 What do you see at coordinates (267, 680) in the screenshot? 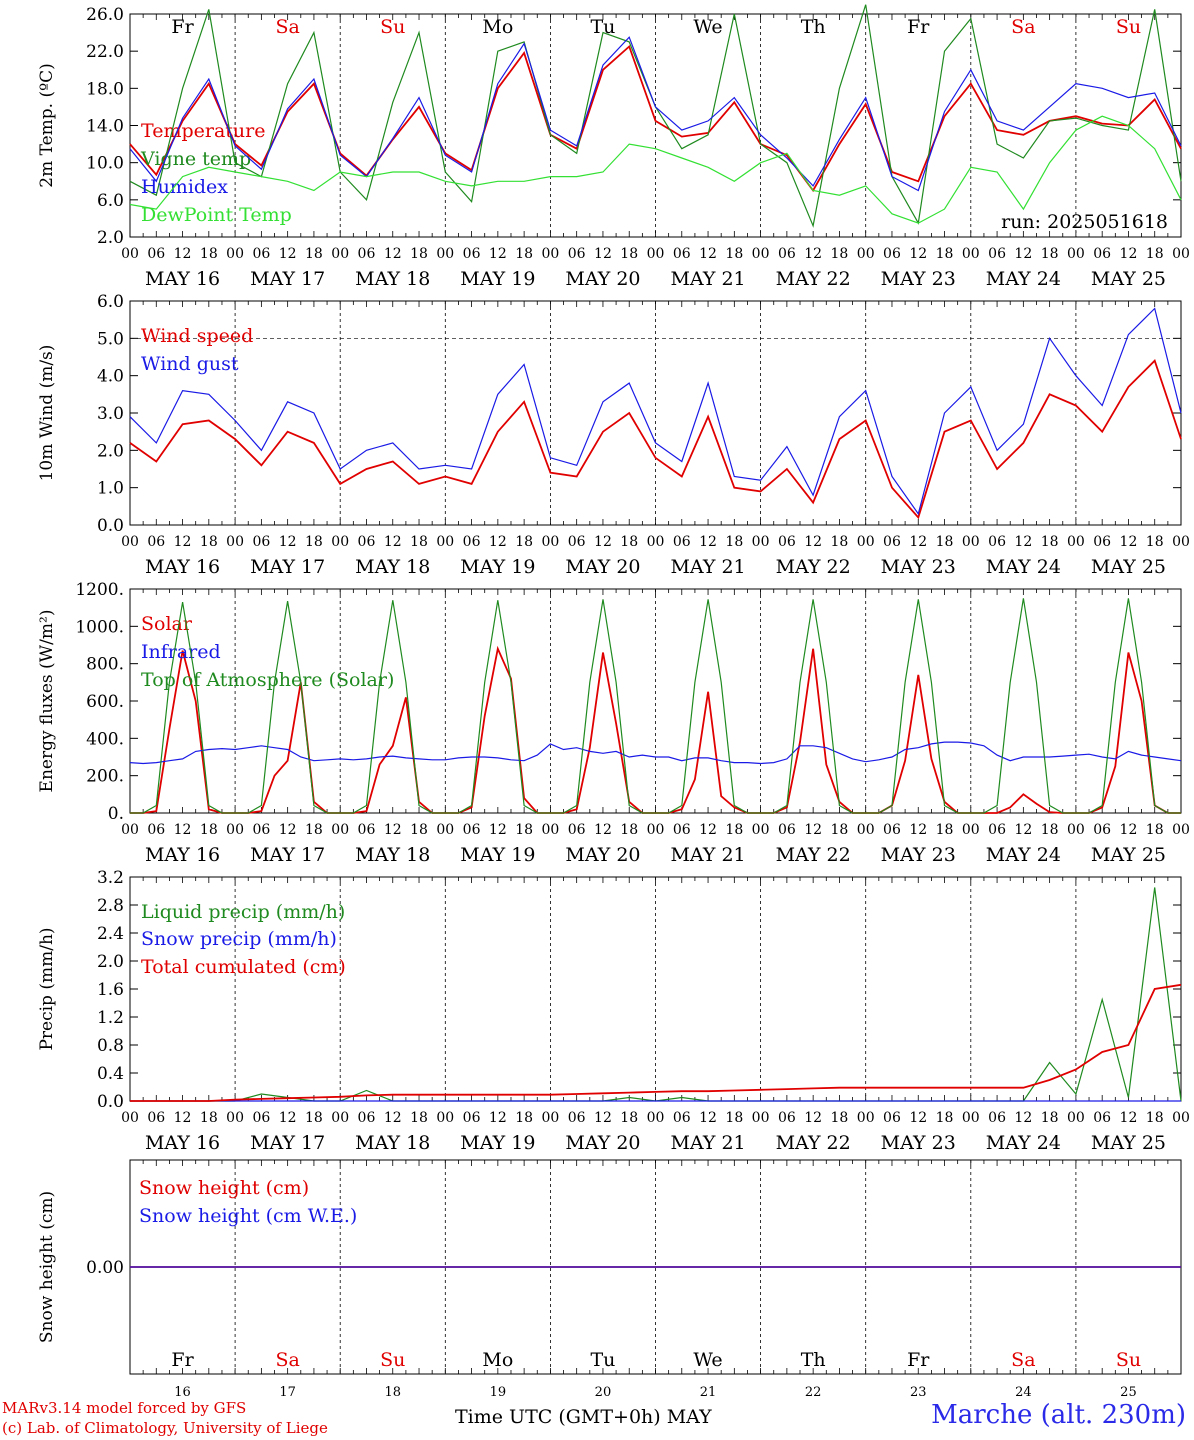
I see `legend-entry: Top of Atmosphere (Solar)` at bounding box center [267, 680].